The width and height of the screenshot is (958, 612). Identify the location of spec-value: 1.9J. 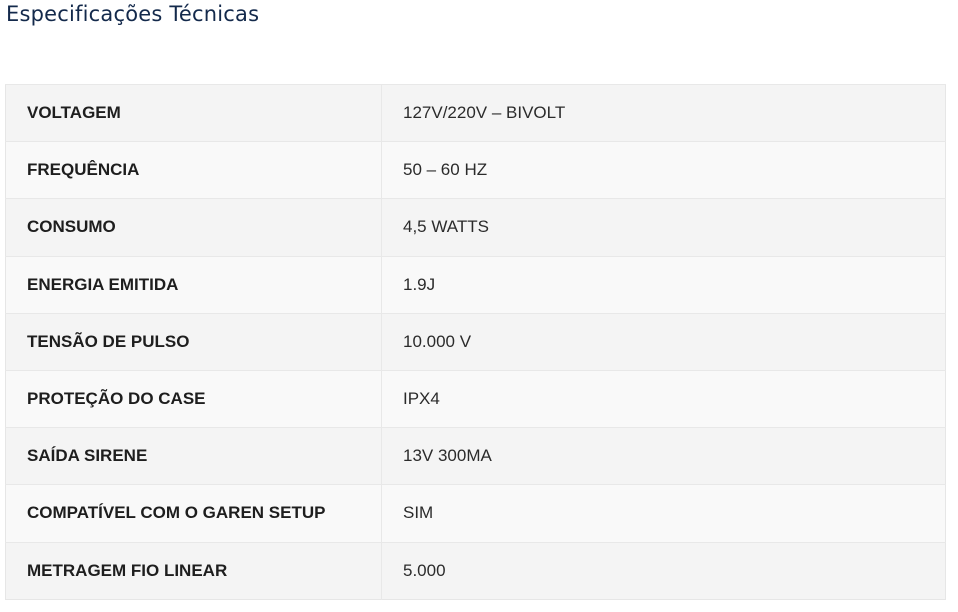
(663, 284).